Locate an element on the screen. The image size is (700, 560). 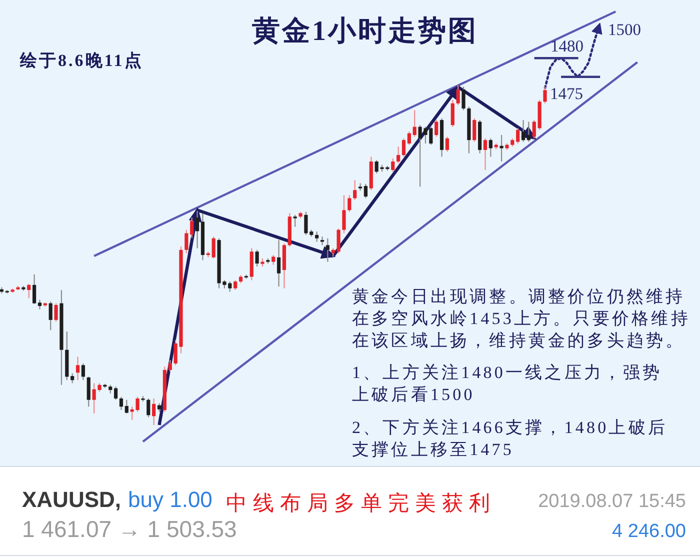
annotation: 1、上方关注1480一线之压力，强势上破后看1500 is located at coordinates (507, 383).